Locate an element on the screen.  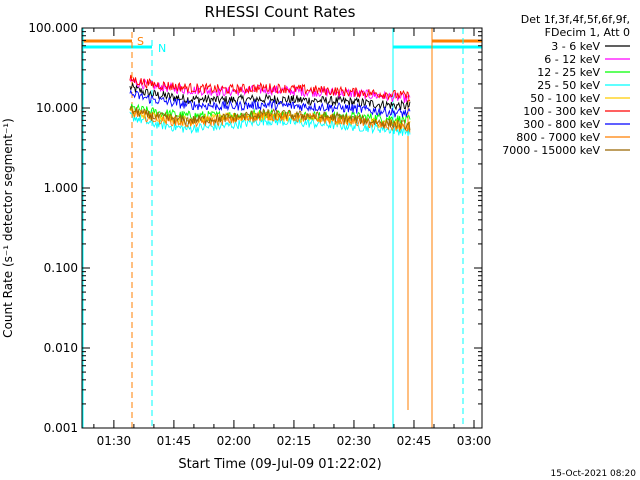
y-tick-label: 1.000 is located at coordinates (61, 188).